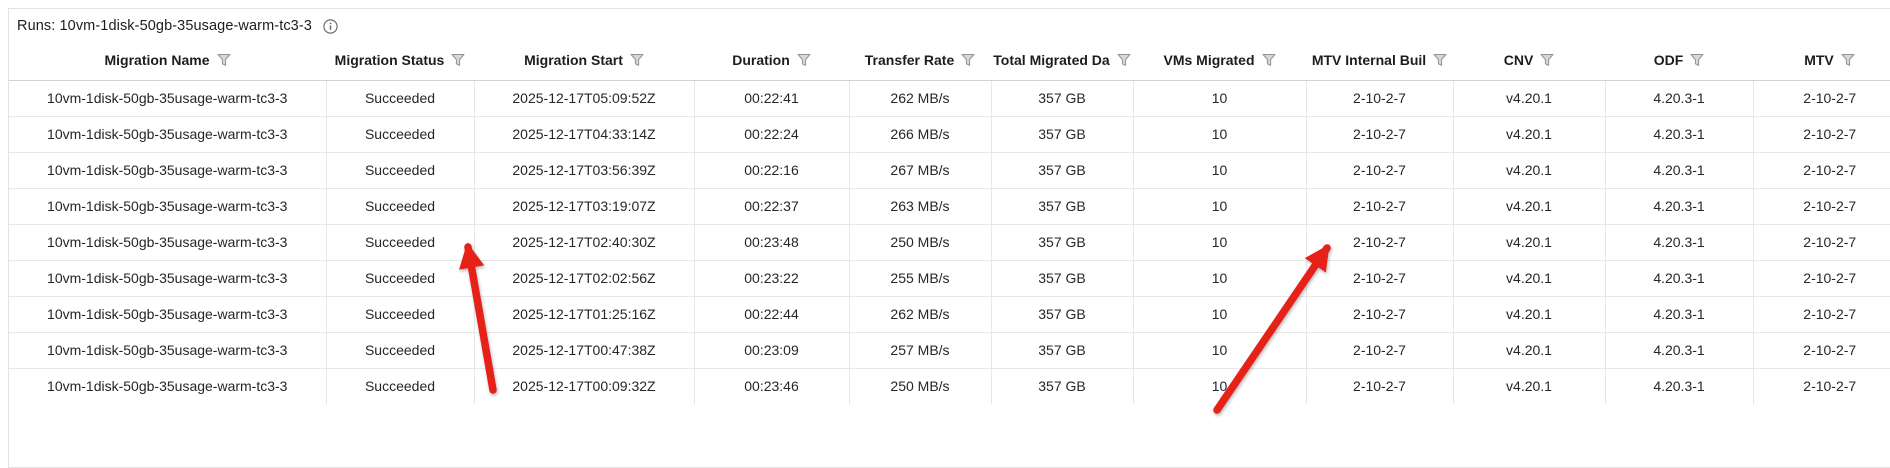 The height and width of the screenshot is (468, 1890). Describe the element at coordinates (583, 242) in the screenshot. I see `cell-migration-start: 2025-12-17T02:40:30Z` at that location.